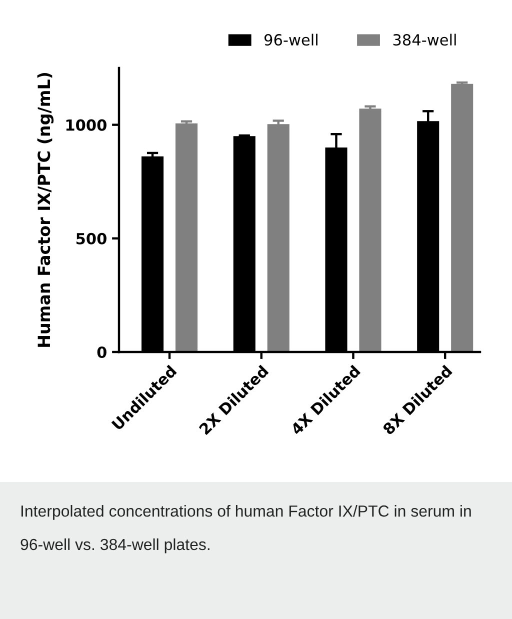 The height and width of the screenshot is (619, 512). What do you see at coordinates (291, 40) in the screenshot?
I see `legend-label: 96-well` at bounding box center [291, 40].